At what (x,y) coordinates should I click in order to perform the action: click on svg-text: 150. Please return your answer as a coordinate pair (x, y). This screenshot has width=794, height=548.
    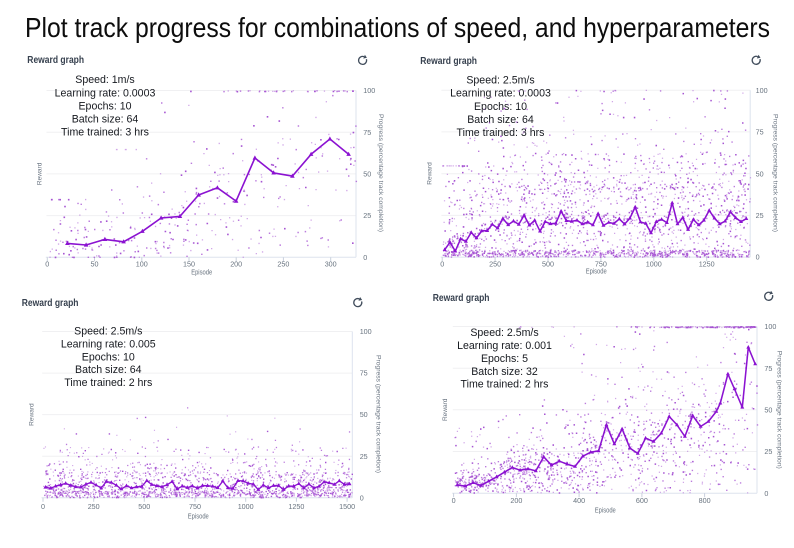
    Looking at the image, I should click on (189, 264).